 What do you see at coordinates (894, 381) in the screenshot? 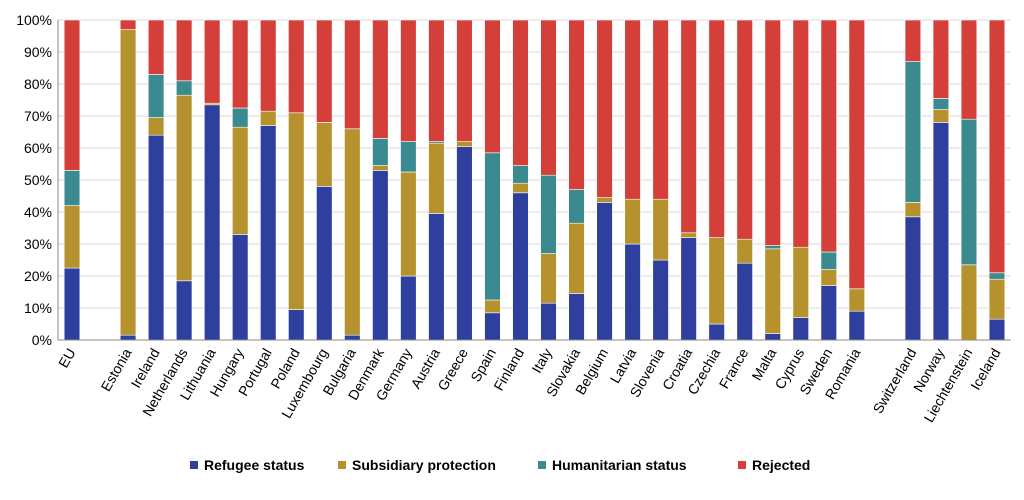
I see `x-tick-label: Switzerland` at bounding box center [894, 381].